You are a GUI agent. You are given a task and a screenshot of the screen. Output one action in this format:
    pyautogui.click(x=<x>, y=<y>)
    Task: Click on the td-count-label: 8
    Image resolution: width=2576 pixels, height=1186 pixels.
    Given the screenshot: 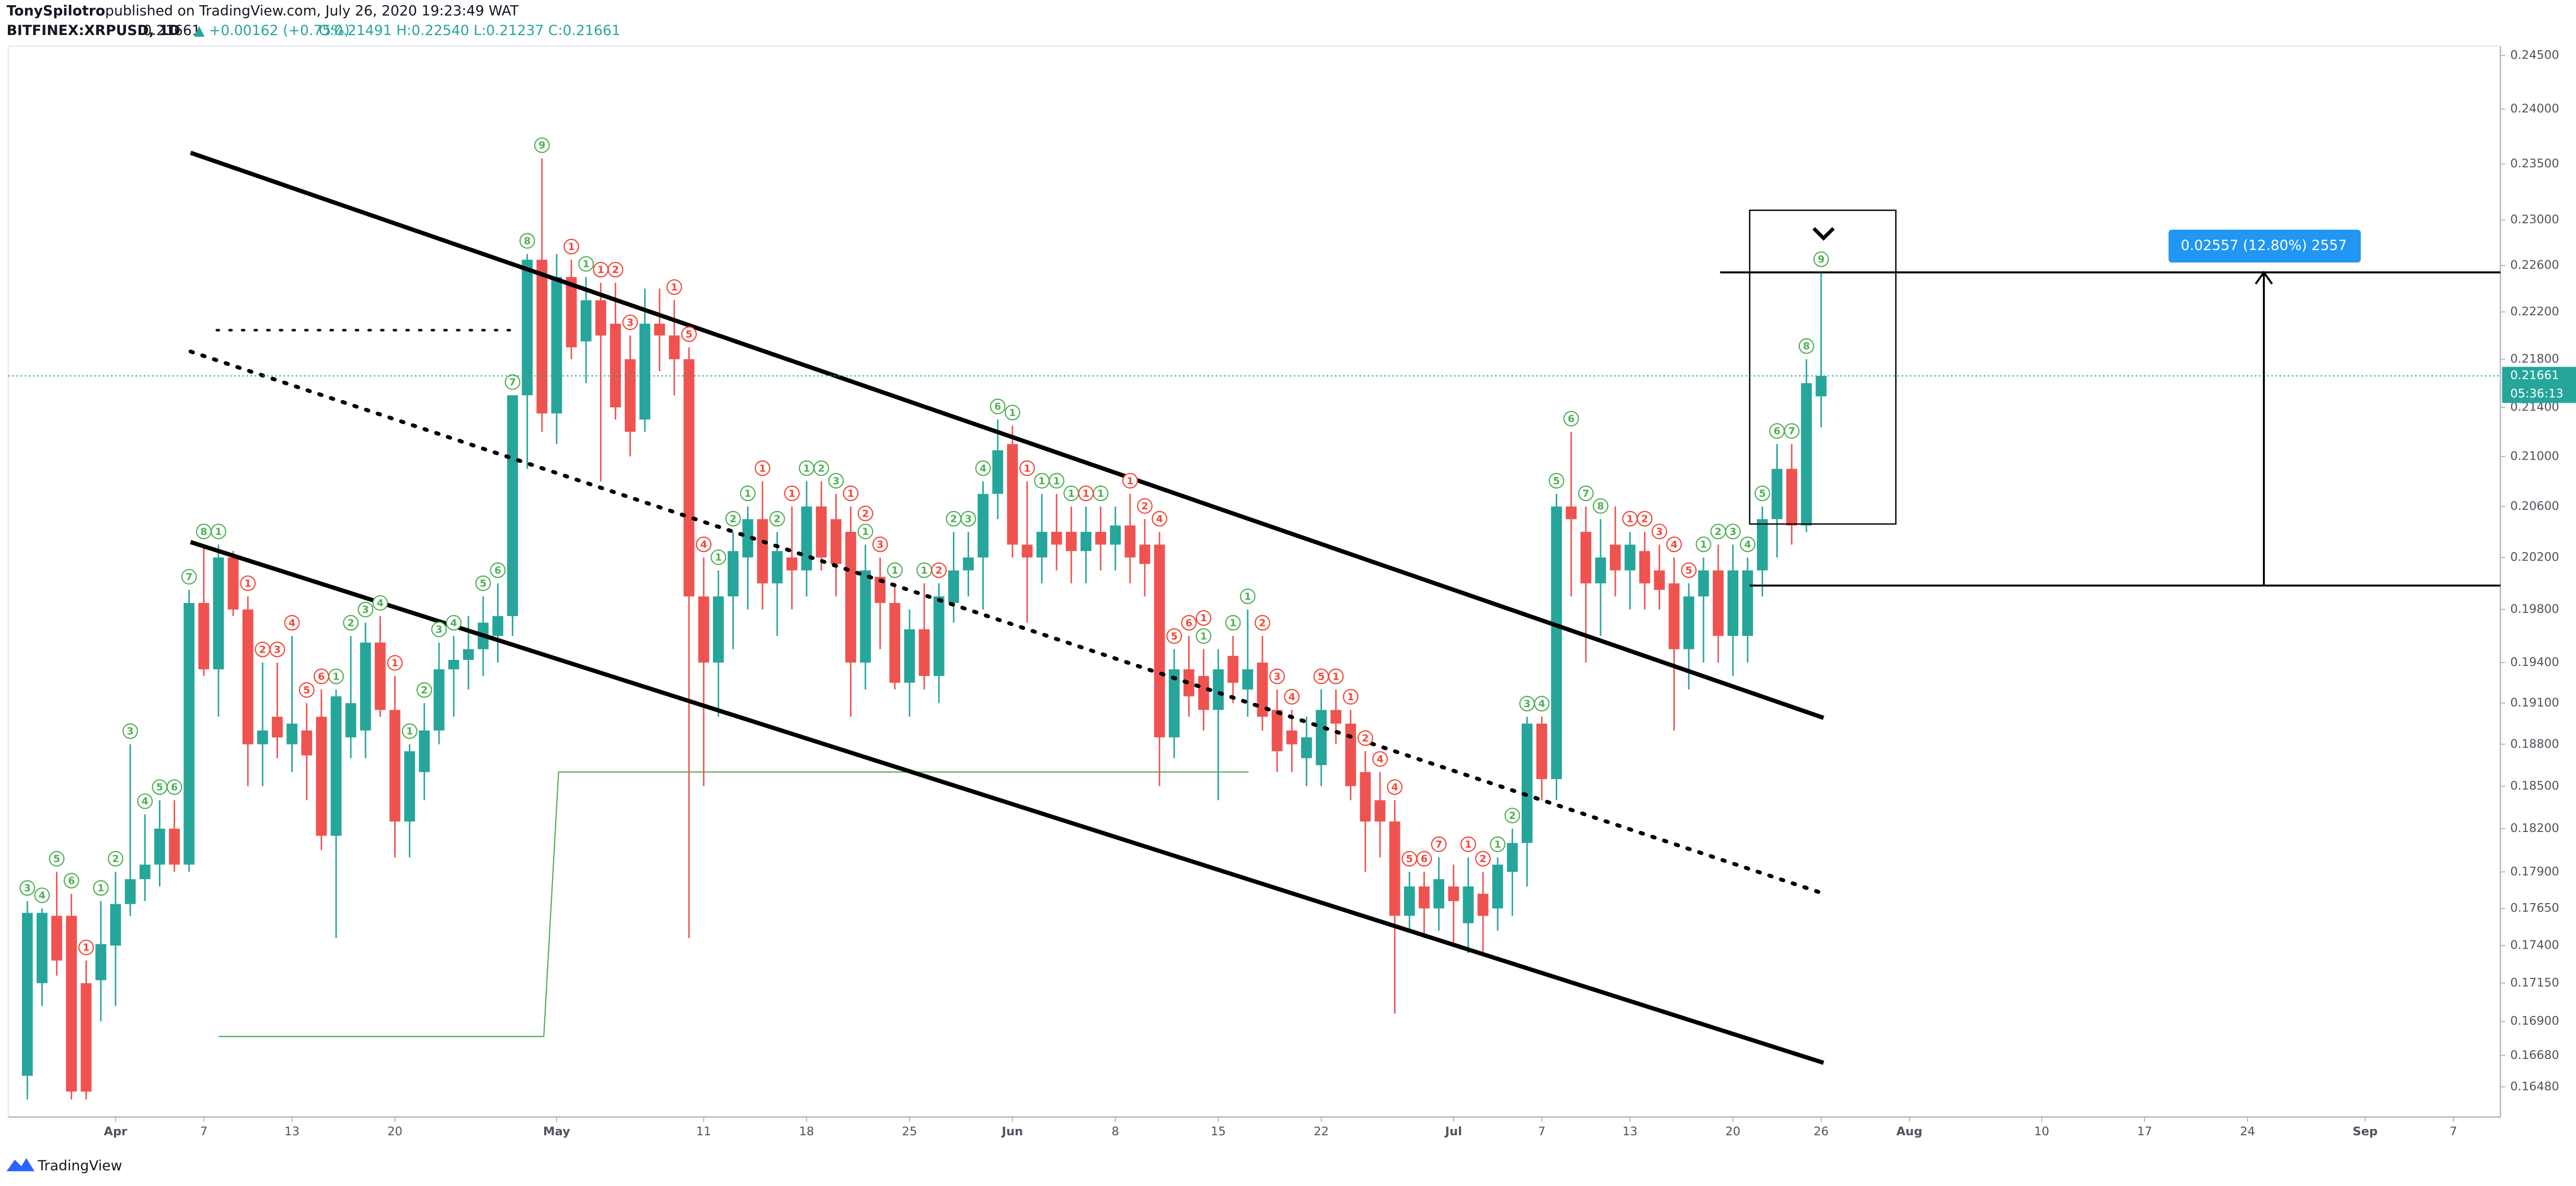 What is the action you would take?
    pyautogui.click(x=527, y=242)
    